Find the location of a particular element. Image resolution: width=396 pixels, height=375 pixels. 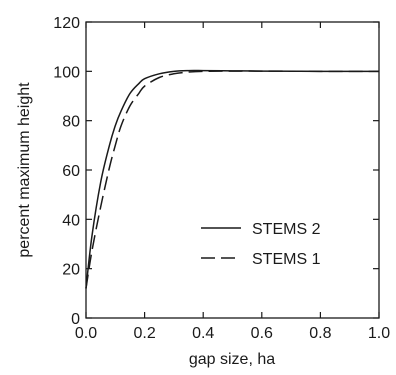

x-tick-label: 0.4 is located at coordinates (203, 333).